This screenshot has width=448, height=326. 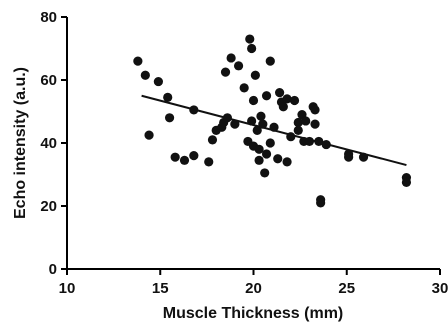 I want to click on y-tick-label: 80, so click(x=48, y=17).